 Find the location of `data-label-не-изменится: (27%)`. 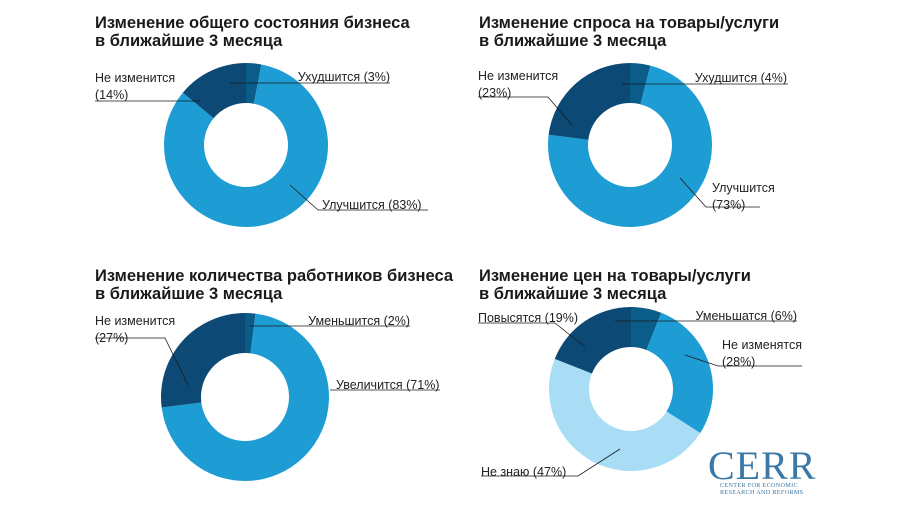

data-label-не-изменится: (27%) is located at coordinates (111, 338).